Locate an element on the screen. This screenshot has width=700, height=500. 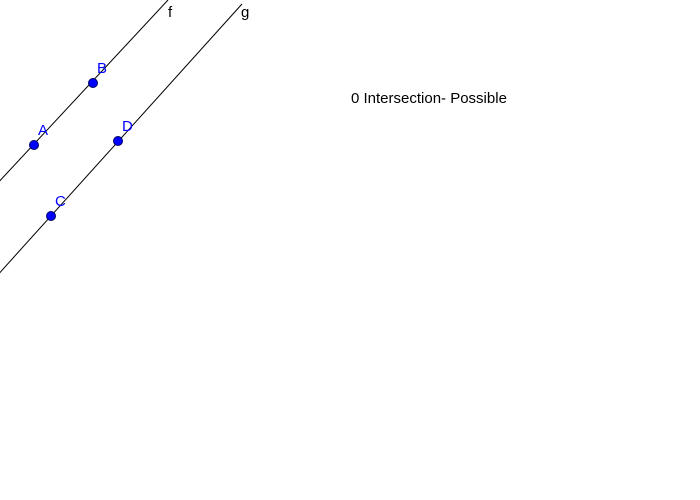
point-c is located at coordinates (51, 216).